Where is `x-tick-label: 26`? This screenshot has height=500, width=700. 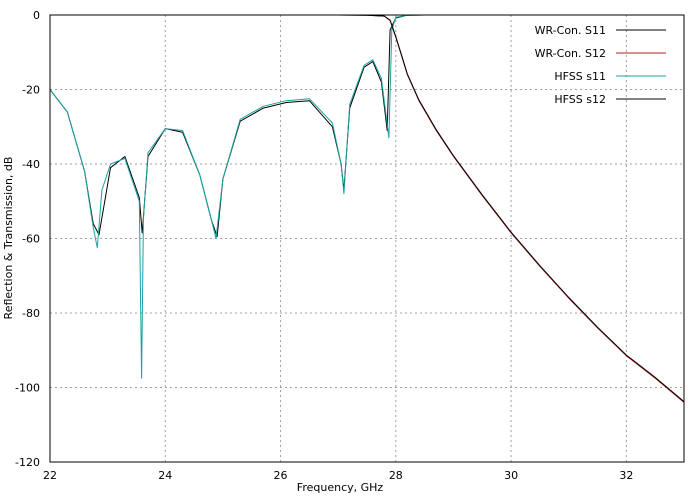
x-tick-label: 26 is located at coordinates (281, 475).